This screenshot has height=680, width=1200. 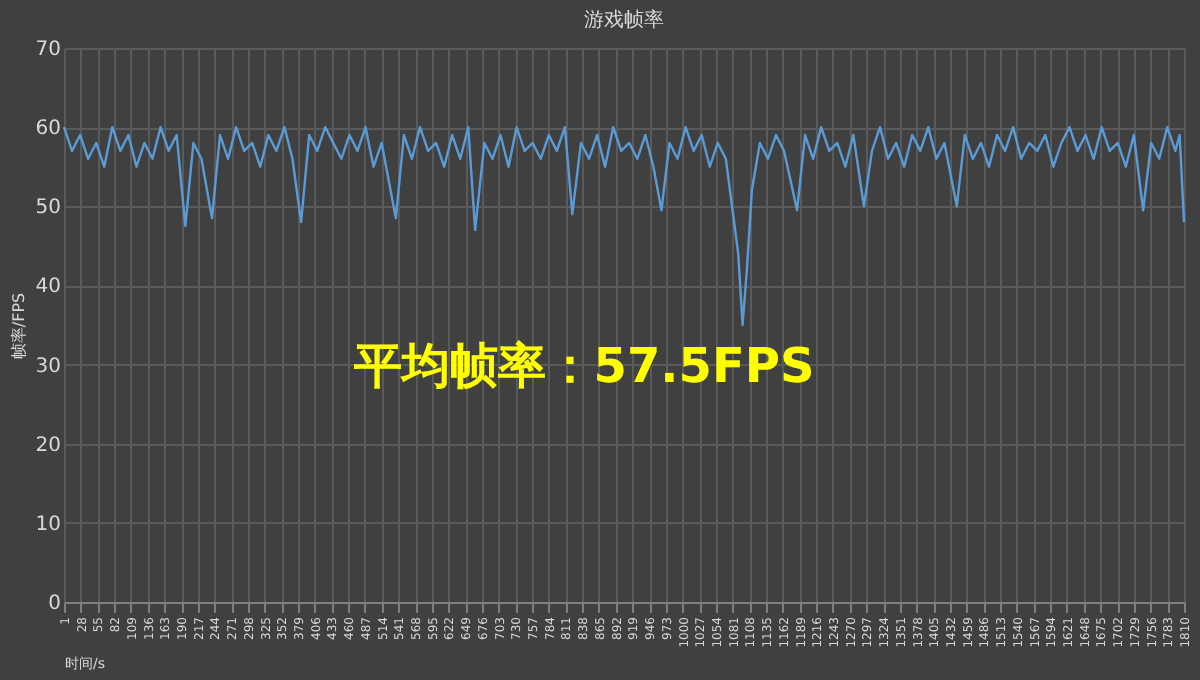 I want to click on y-tick-label: 50, so click(x=48, y=208).